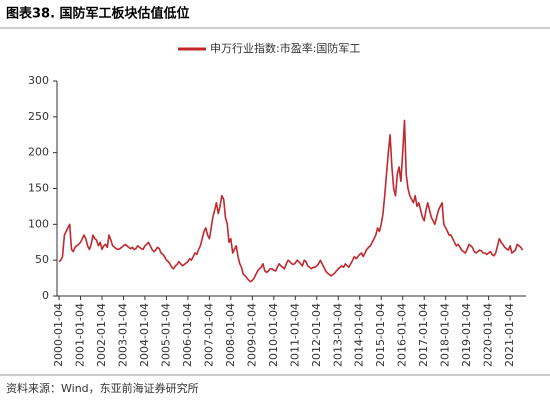  What do you see at coordinates (165, 335) in the screenshot?
I see `x-tick-label: 2005-01-04` at bounding box center [165, 335].